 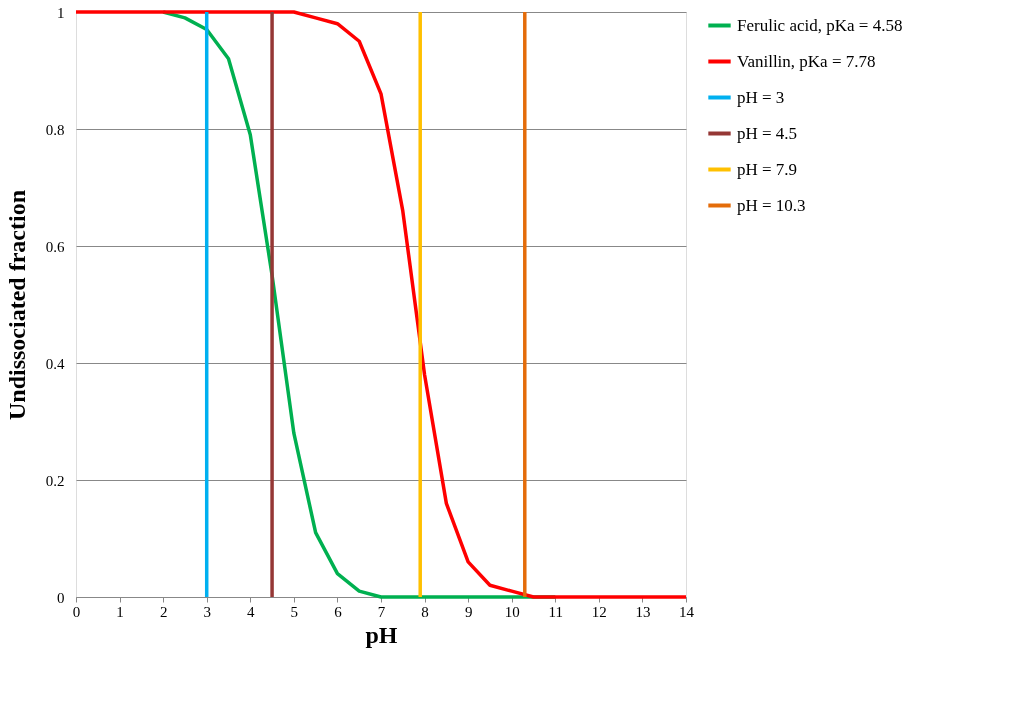 I want to click on x-tick-label: 14, so click(x=687, y=611).